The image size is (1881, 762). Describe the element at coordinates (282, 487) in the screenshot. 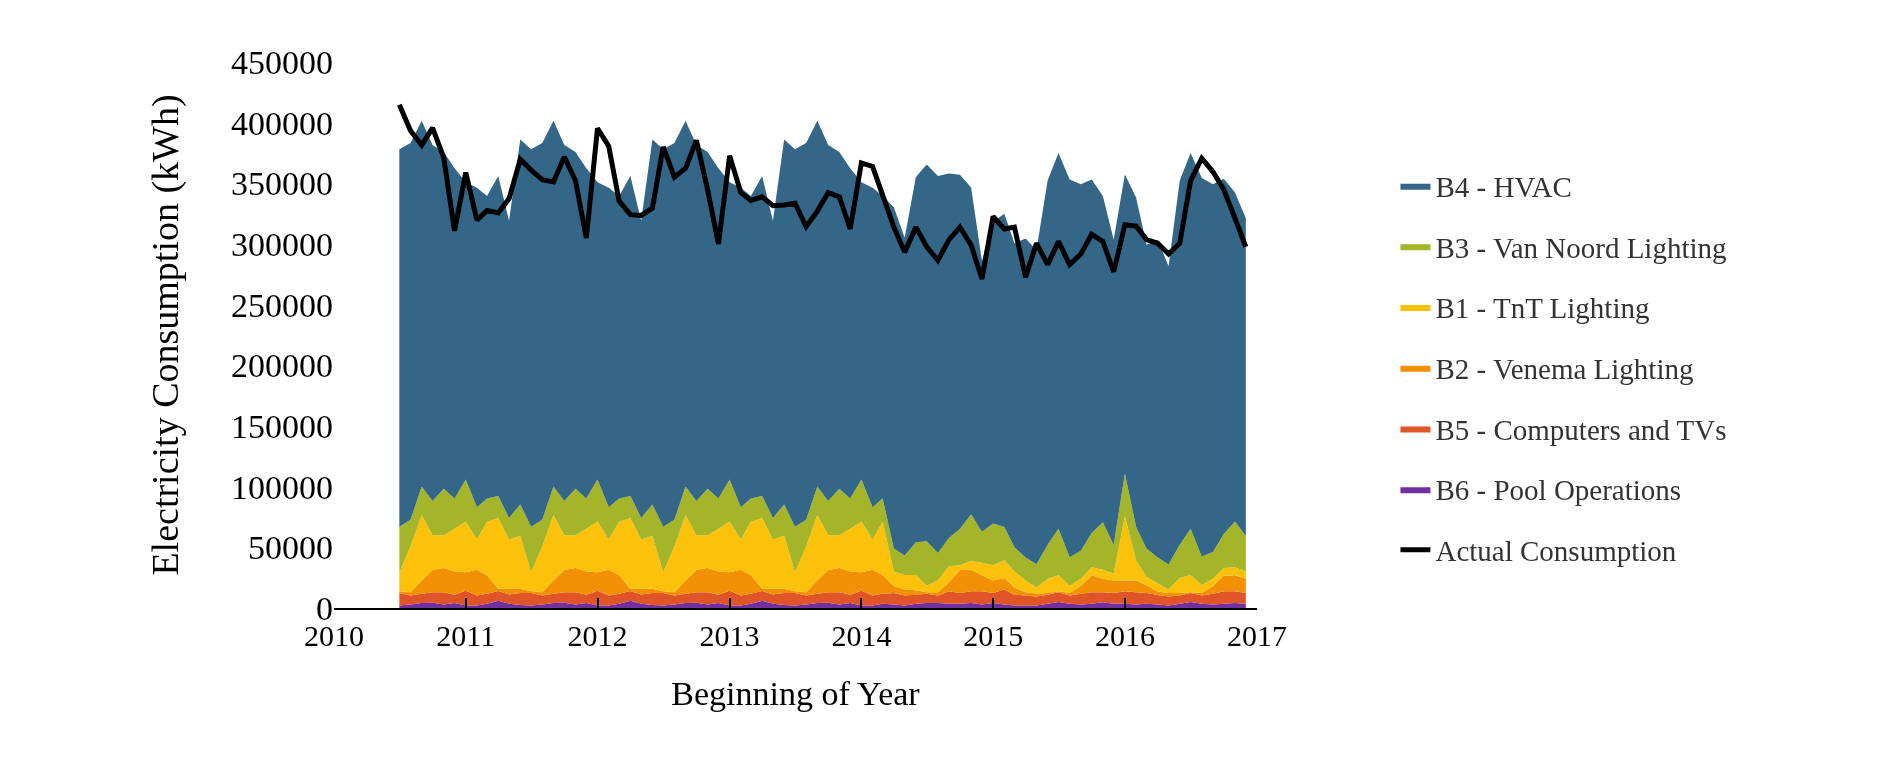

I see `y-tick-label: 100000` at that location.